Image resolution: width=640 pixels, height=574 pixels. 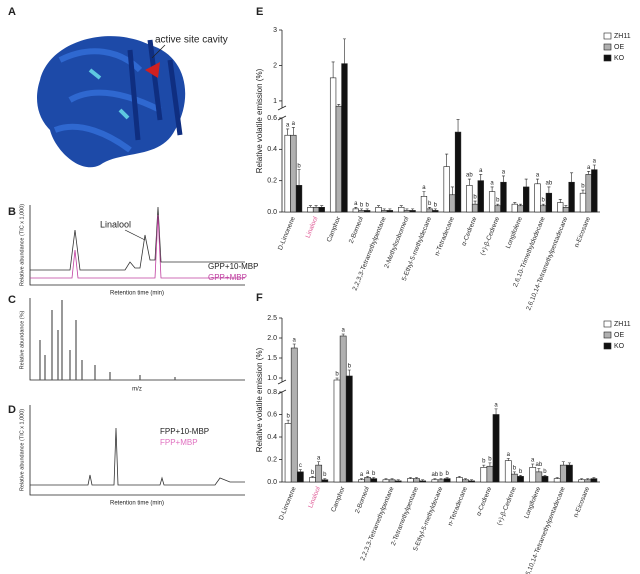 What do you see at coordinates (396, 242) in the screenshot?
I see `x-tick-label: 2-Methylisoborneol` at bounding box center [396, 242].